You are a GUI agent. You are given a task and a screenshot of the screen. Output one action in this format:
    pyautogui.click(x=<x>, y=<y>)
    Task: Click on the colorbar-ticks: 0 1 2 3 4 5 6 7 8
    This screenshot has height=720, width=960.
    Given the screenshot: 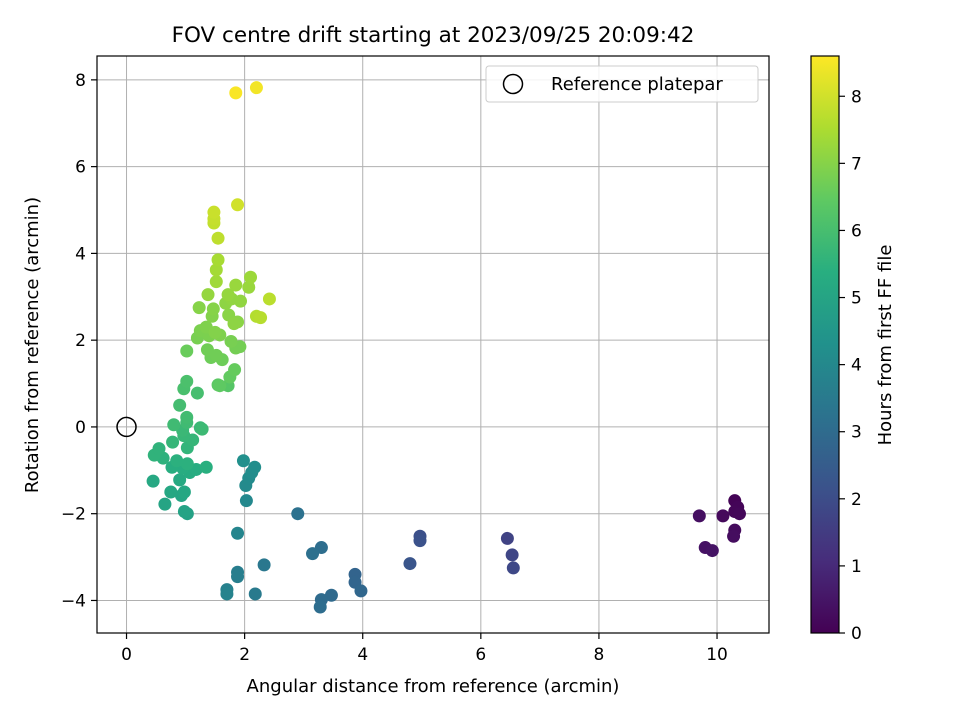 What is the action you would take?
    pyautogui.click(x=850, y=365)
    